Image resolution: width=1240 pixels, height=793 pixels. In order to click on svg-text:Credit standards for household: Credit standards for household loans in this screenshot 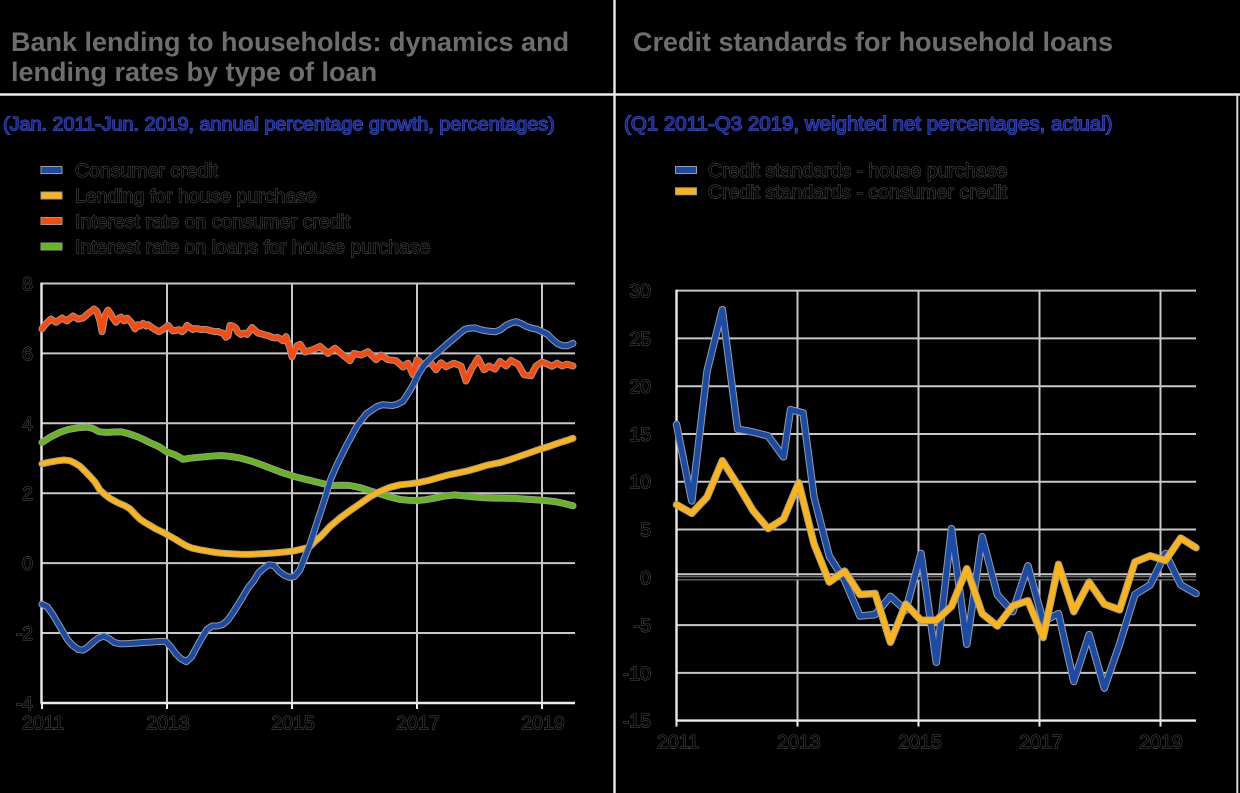, I will do `click(873, 42)`.